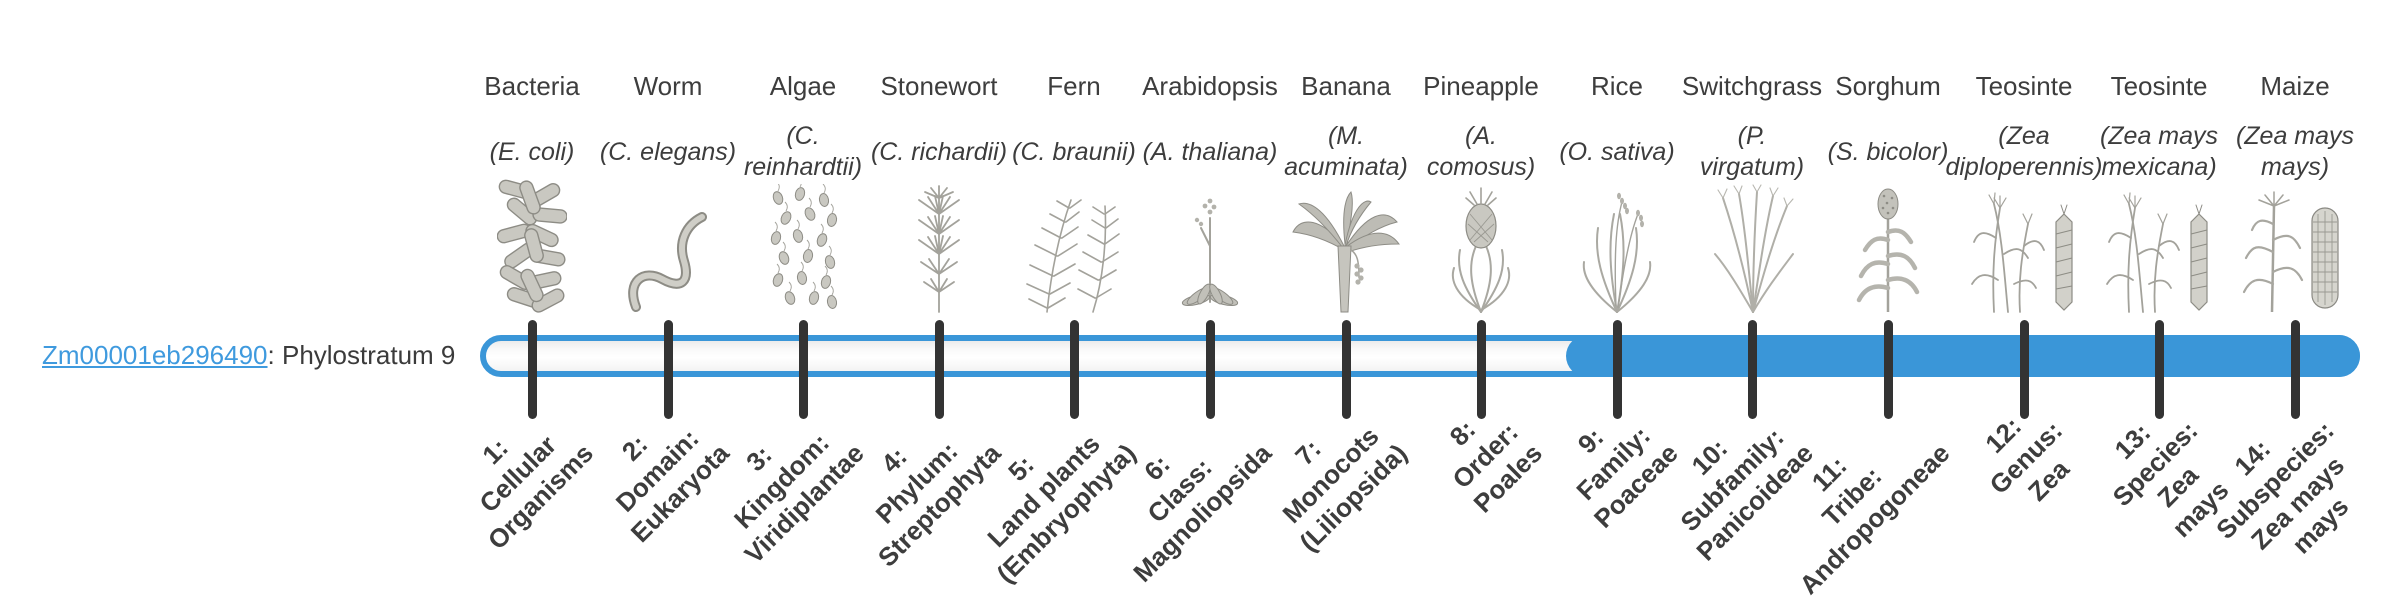  Describe the element at coordinates (782, 481) in the screenshot. I see `stratum-label: 3: Kingdom: Viridiplantae` at that location.